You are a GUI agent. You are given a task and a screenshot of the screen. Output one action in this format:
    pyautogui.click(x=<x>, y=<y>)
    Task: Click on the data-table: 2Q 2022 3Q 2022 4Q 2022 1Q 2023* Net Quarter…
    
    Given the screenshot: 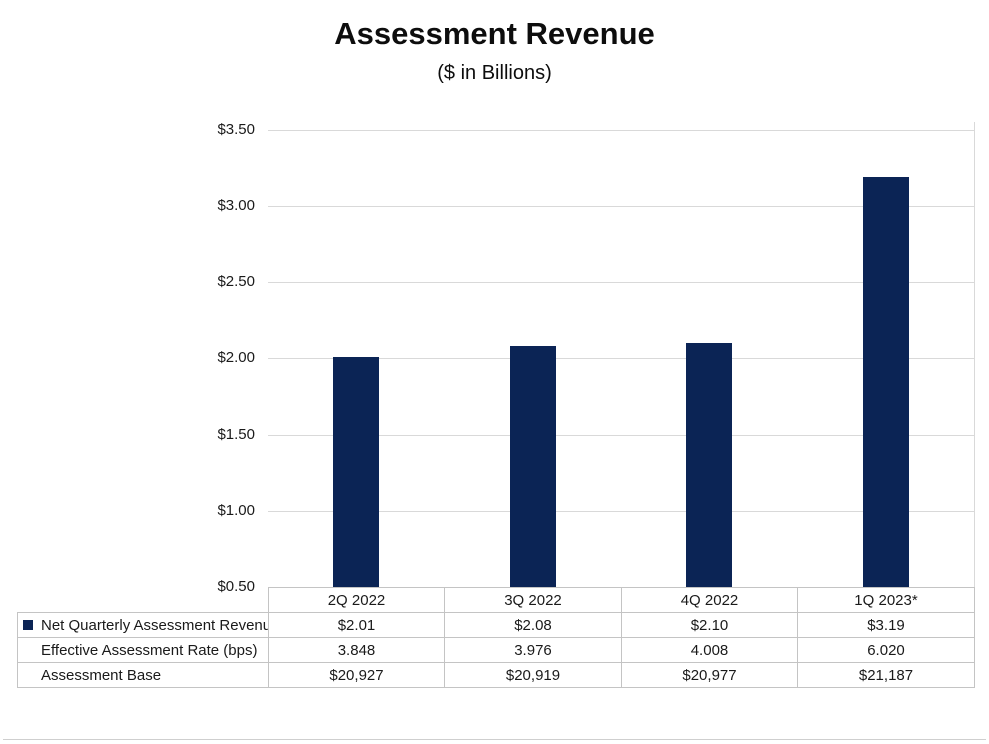 What is the action you would take?
    pyautogui.click(x=496, y=637)
    